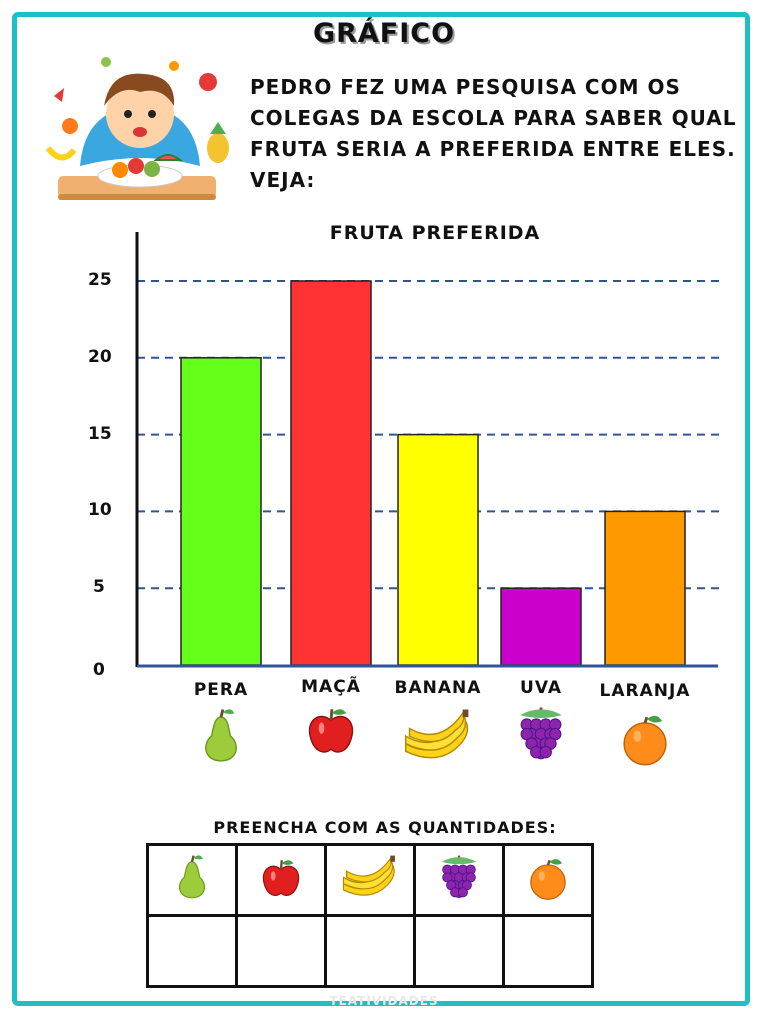 The image size is (768, 1024). What do you see at coordinates (100, 510) in the screenshot?
I see `y-tick-label: 10` at bounding box center [100, 510].